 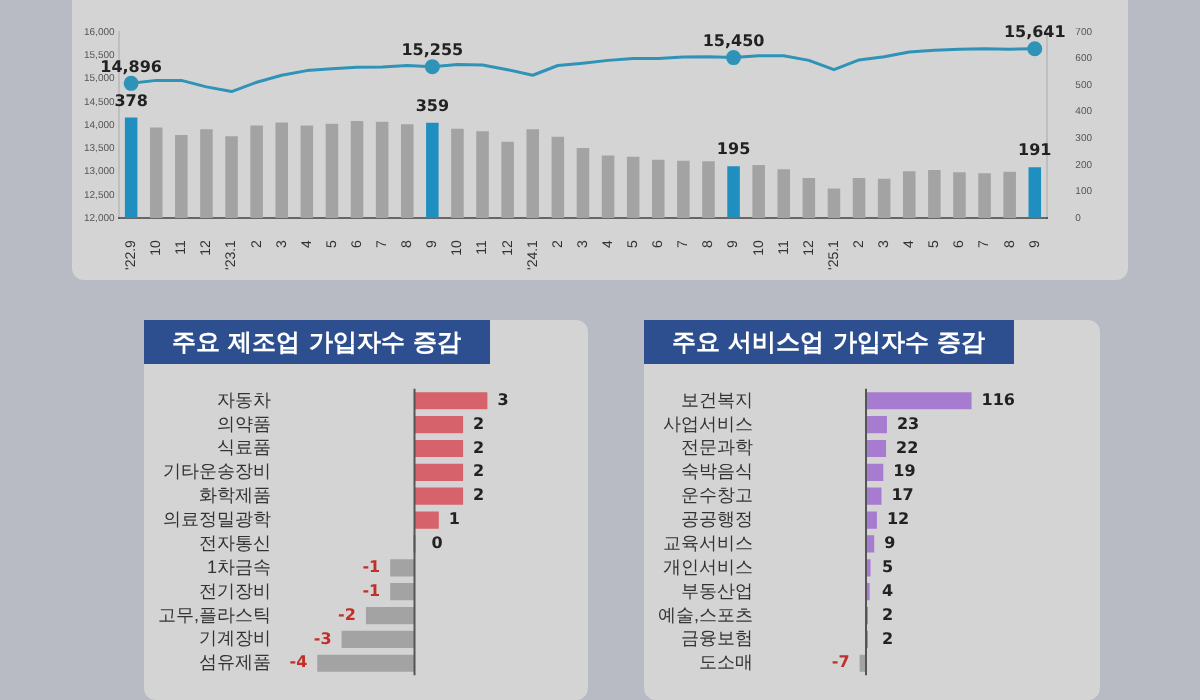 I want to click on y-tick-label: 기계장비, so click(x=235, y=638).